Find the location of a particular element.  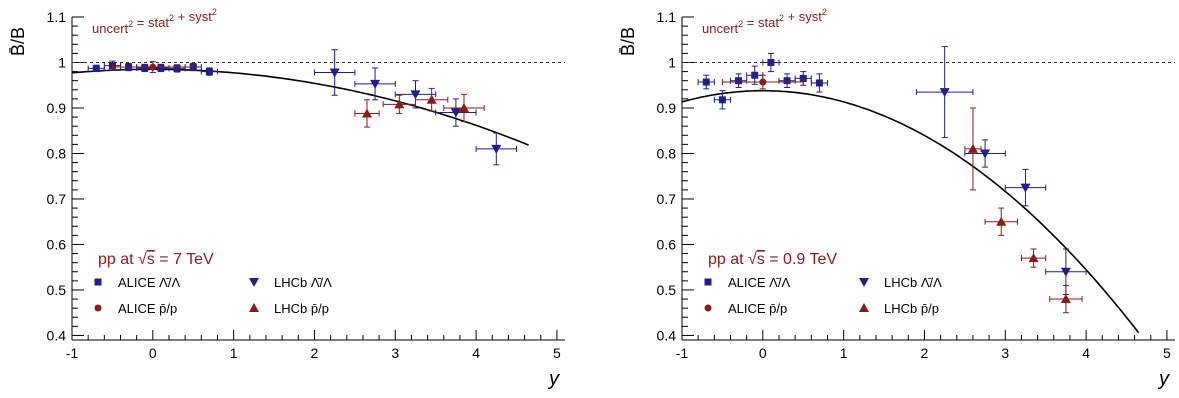

y-tick-label: 1.1 is located at coordinates (57, 17).